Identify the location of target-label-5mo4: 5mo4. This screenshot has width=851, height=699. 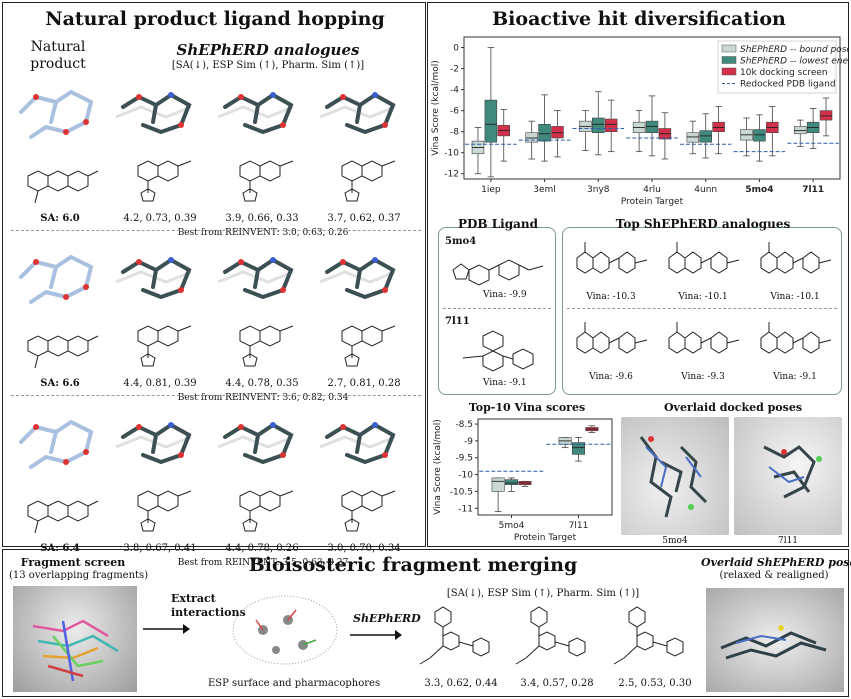
(461, 241).